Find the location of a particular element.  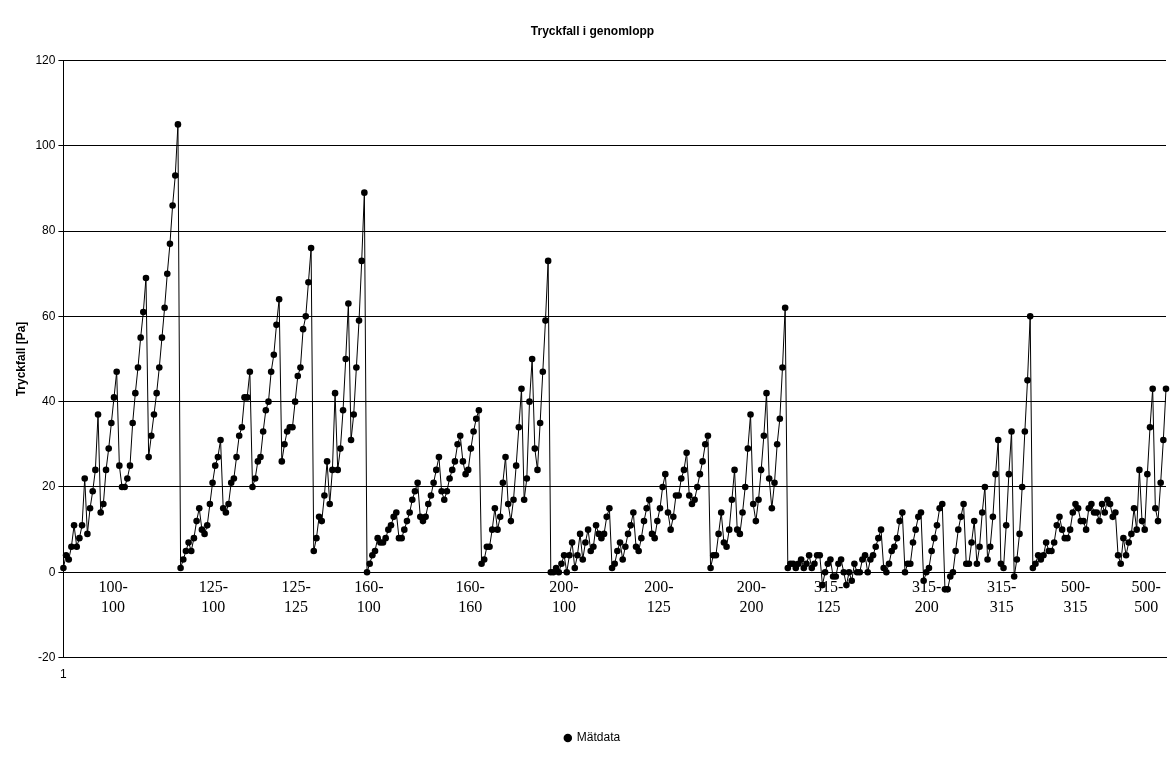

annotation: 125- 100 is located at coordinates (213, 597).